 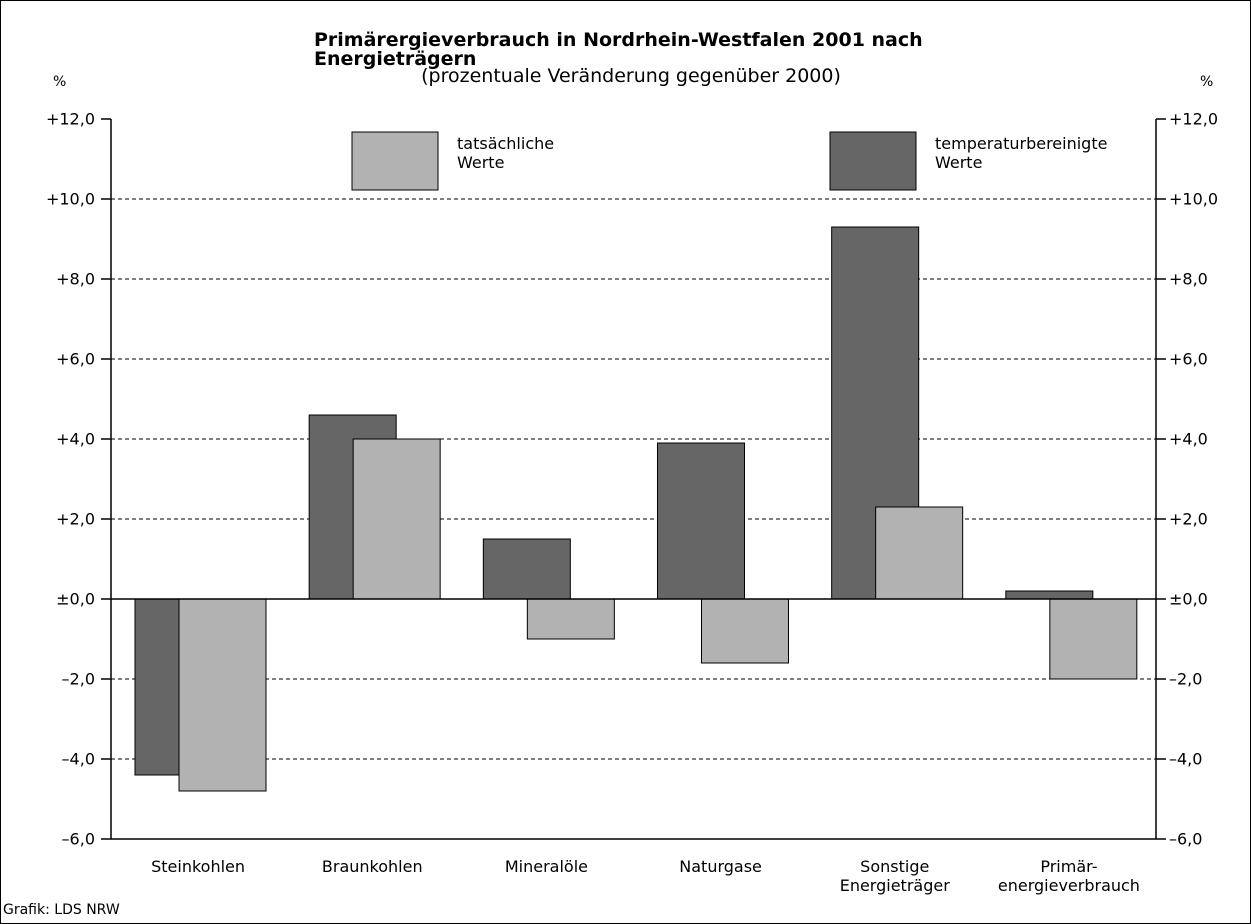 I want to click on y2-axis-label: %, so click(x=1207, y=82).